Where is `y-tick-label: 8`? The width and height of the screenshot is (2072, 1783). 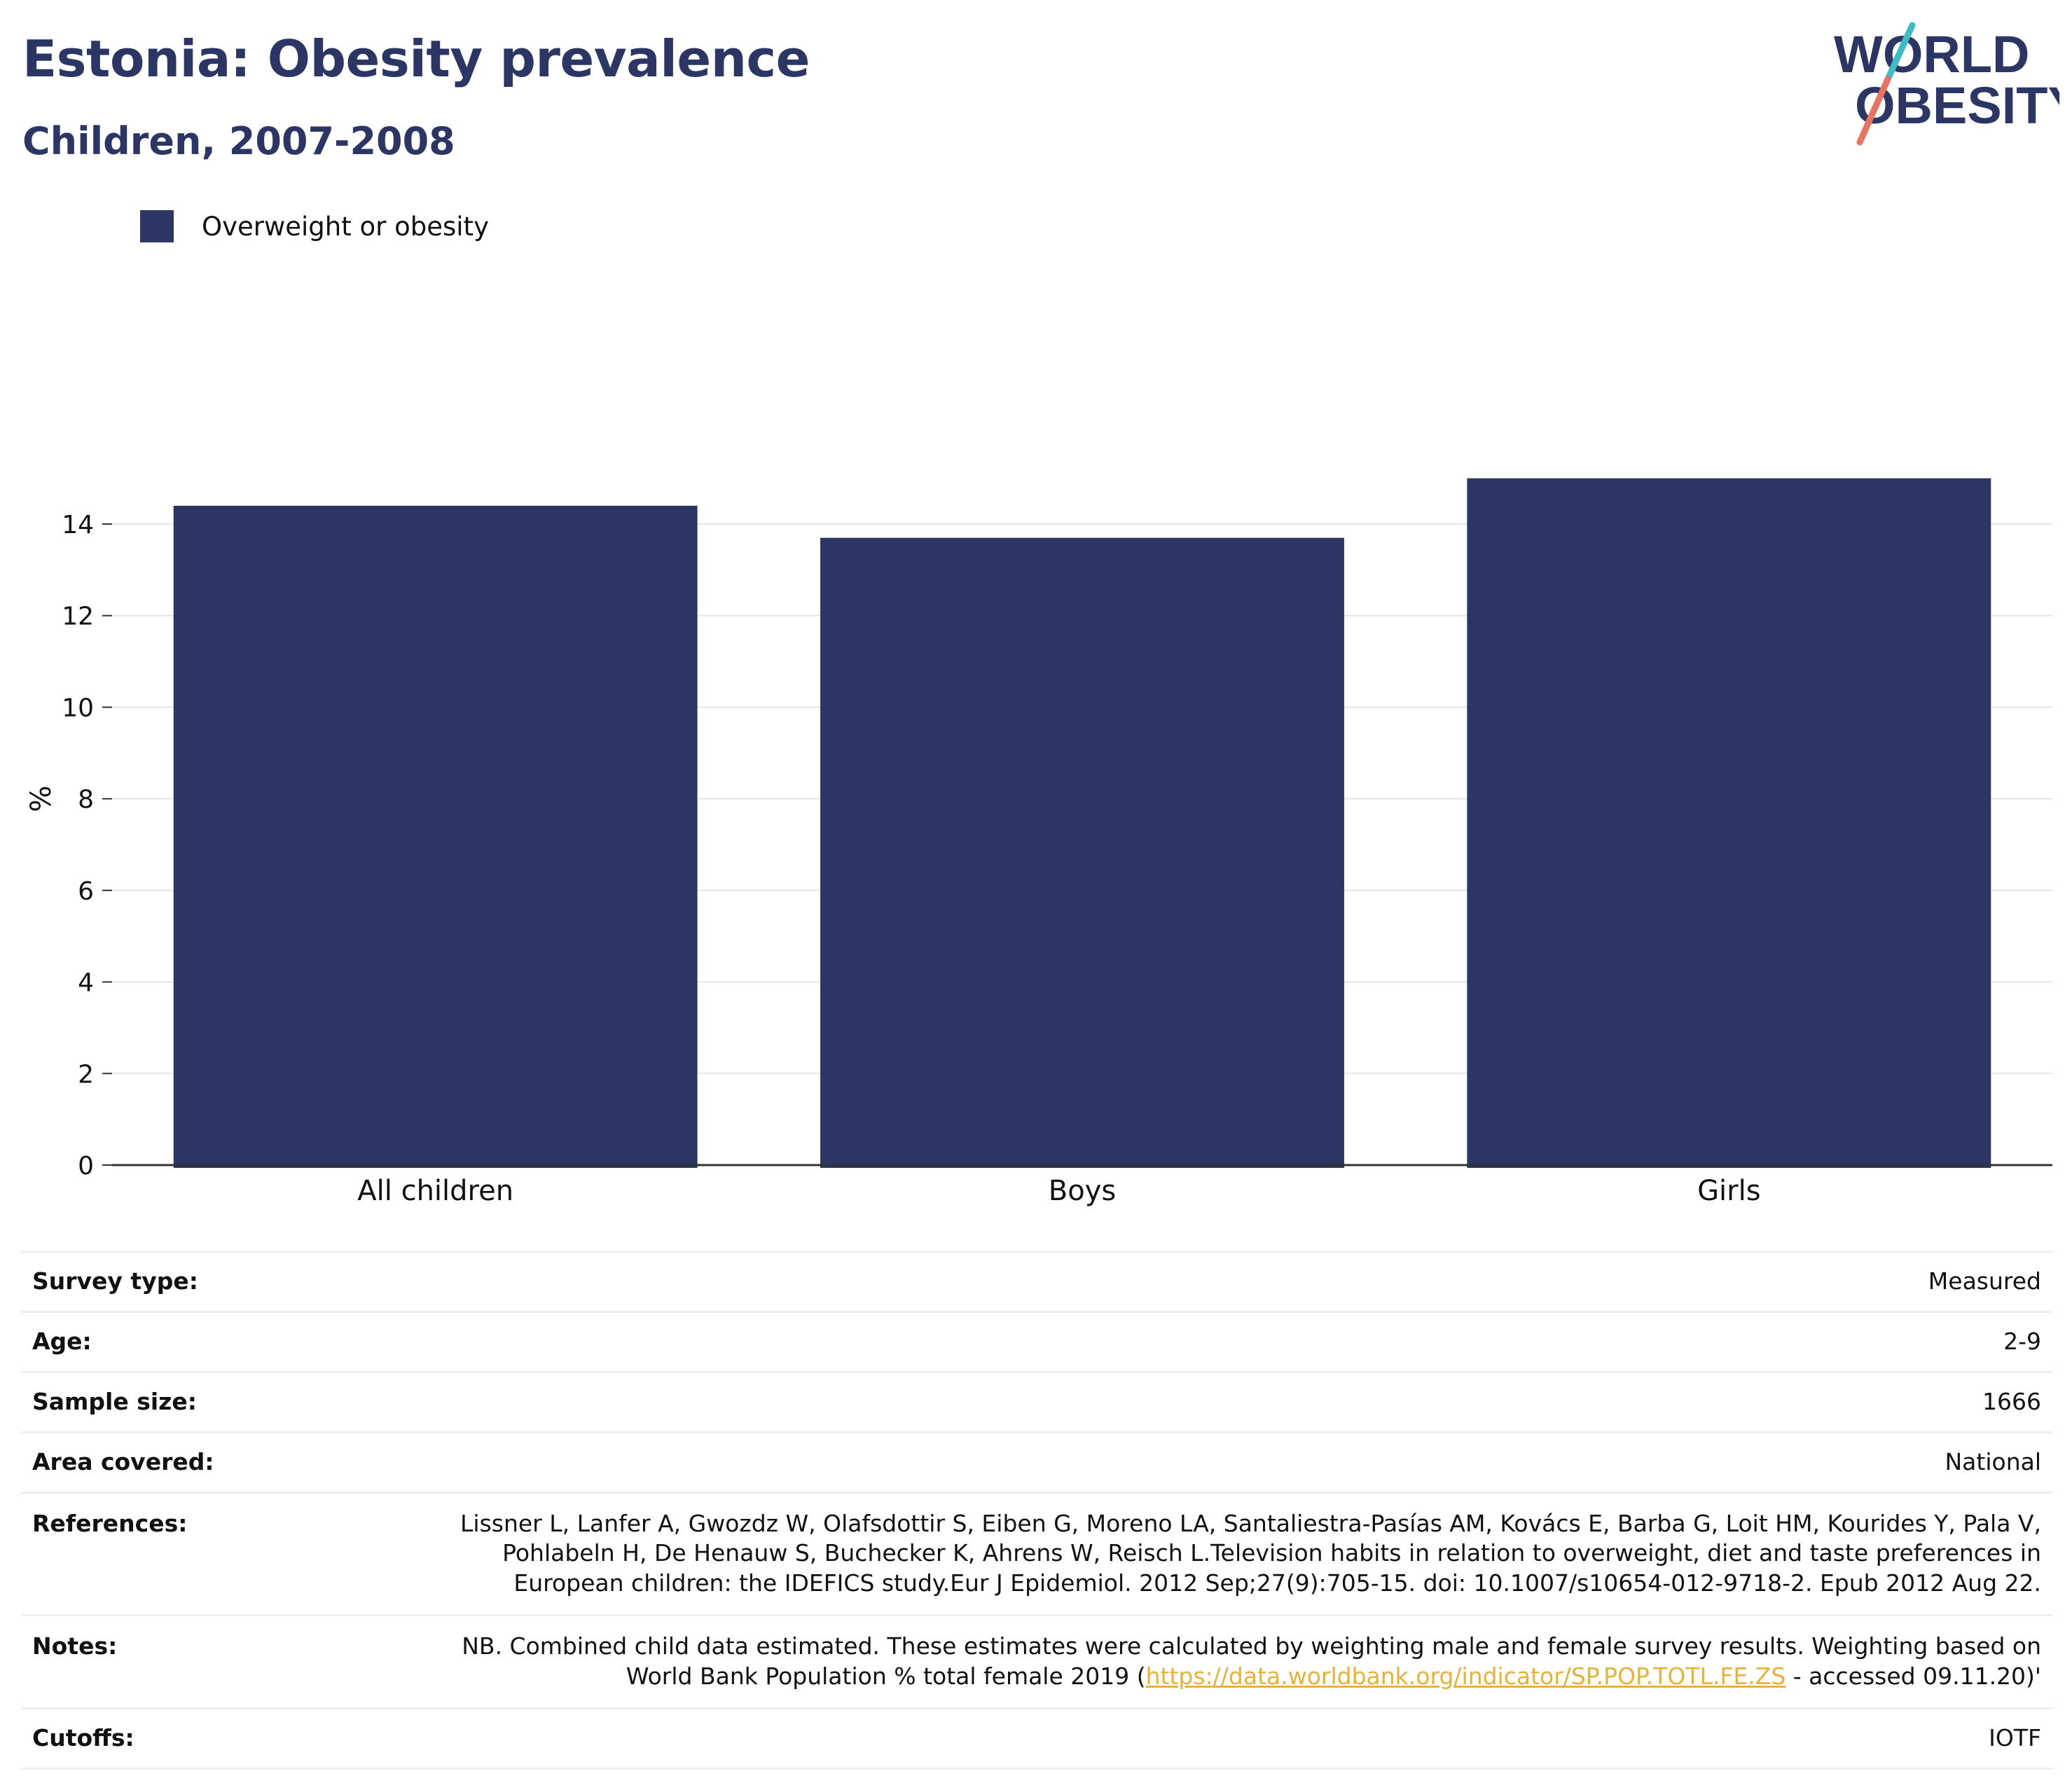
y-tick-label: 8 is located at coordinates (86, 799).